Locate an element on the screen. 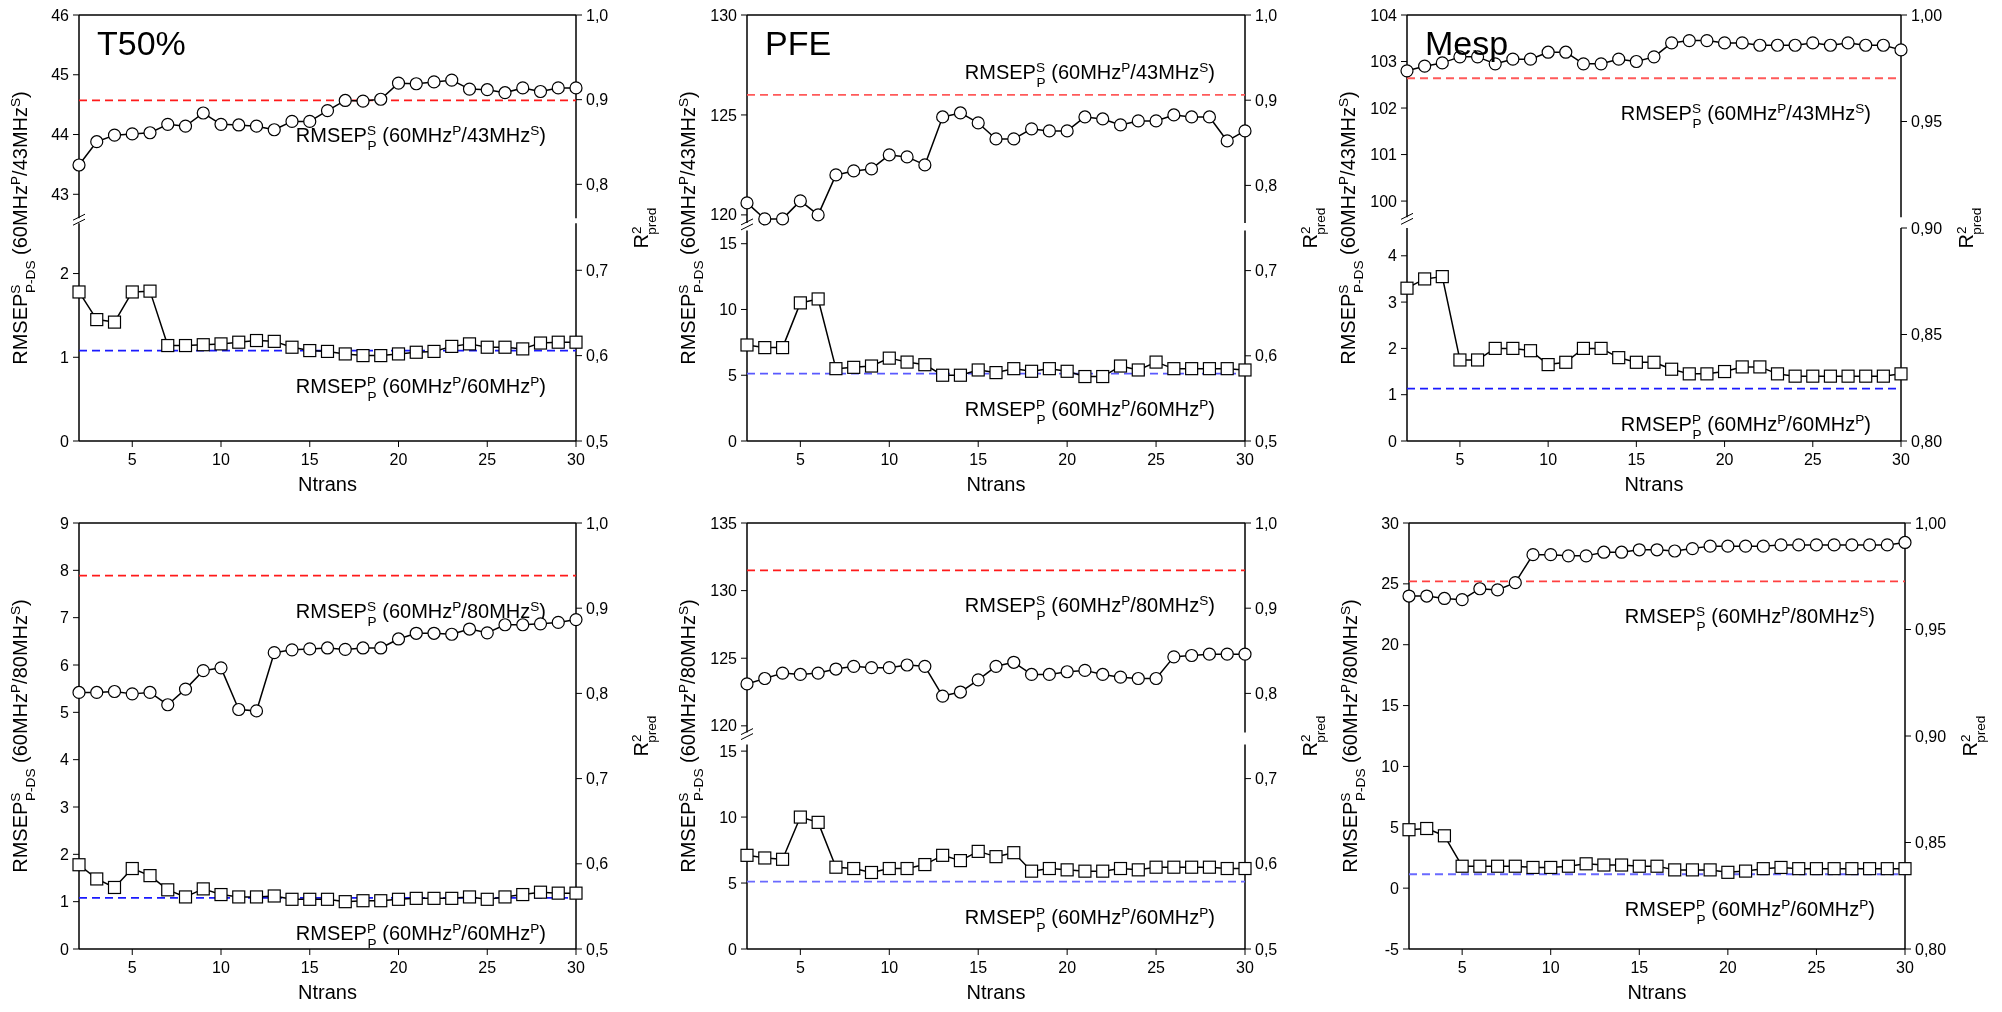 This screenshot has height=1012, width=2002. y2-tick-label: 1,00 is located at coordinates (1931, 523).